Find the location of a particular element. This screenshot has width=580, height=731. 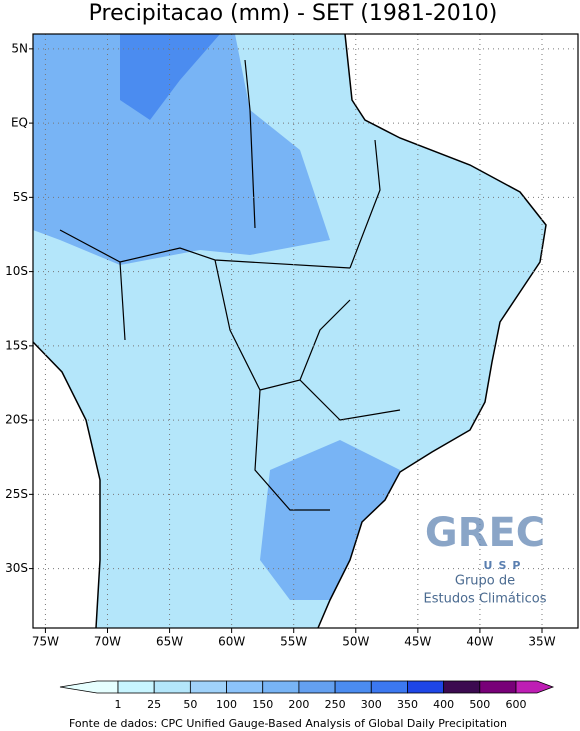

y-tick-label: 25S is located at coordinates (16, 494).